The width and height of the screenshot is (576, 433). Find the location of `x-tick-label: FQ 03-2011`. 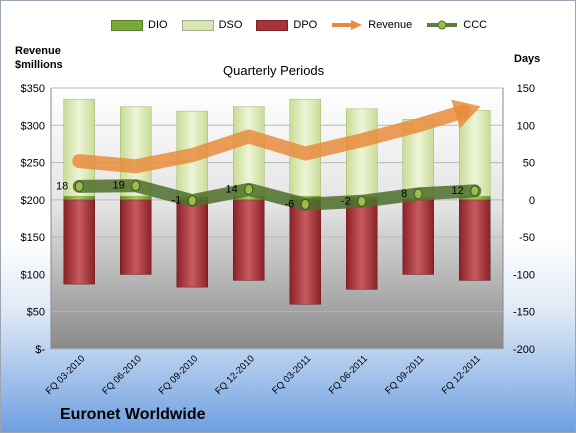

x-tick-label: FQ 03-2011 is located at coordinates (291, 374).